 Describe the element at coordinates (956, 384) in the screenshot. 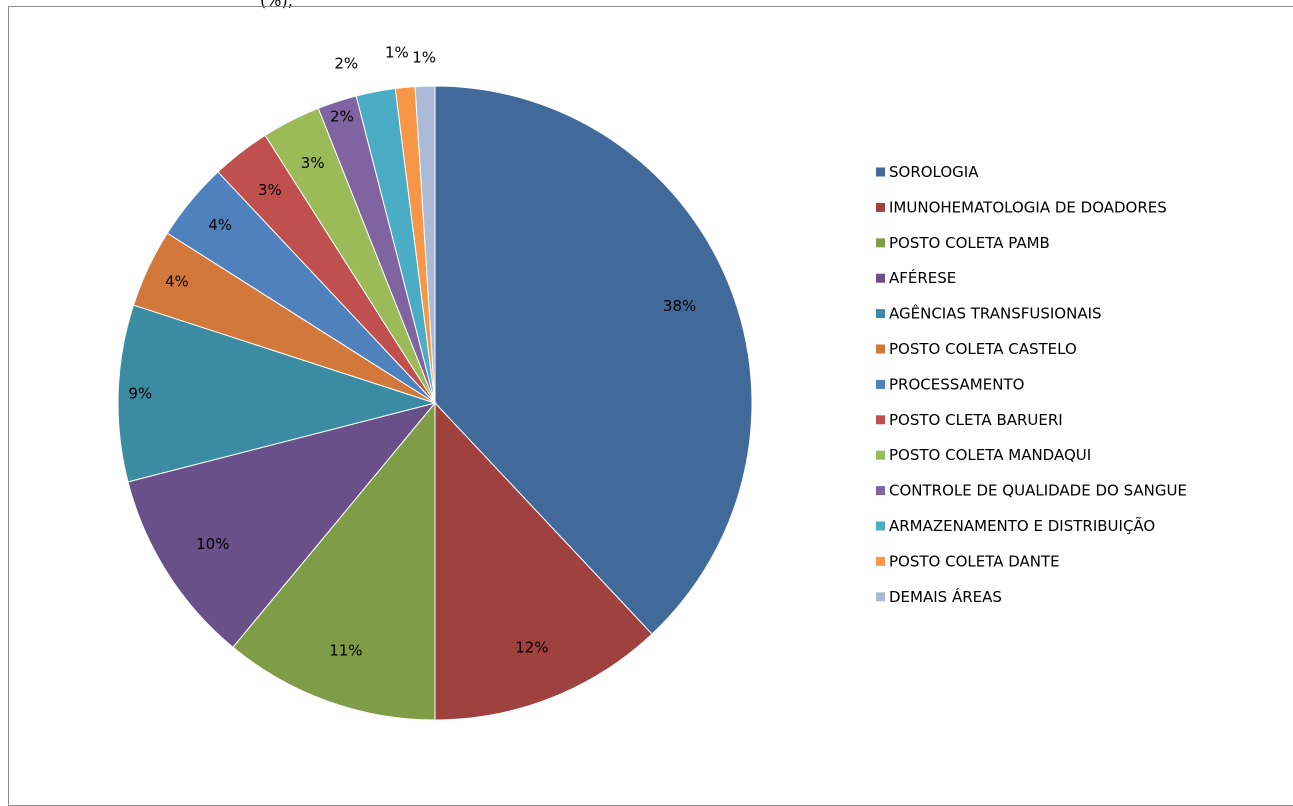

I see `legend-item-label: PROCESSAMENTO` at that location.